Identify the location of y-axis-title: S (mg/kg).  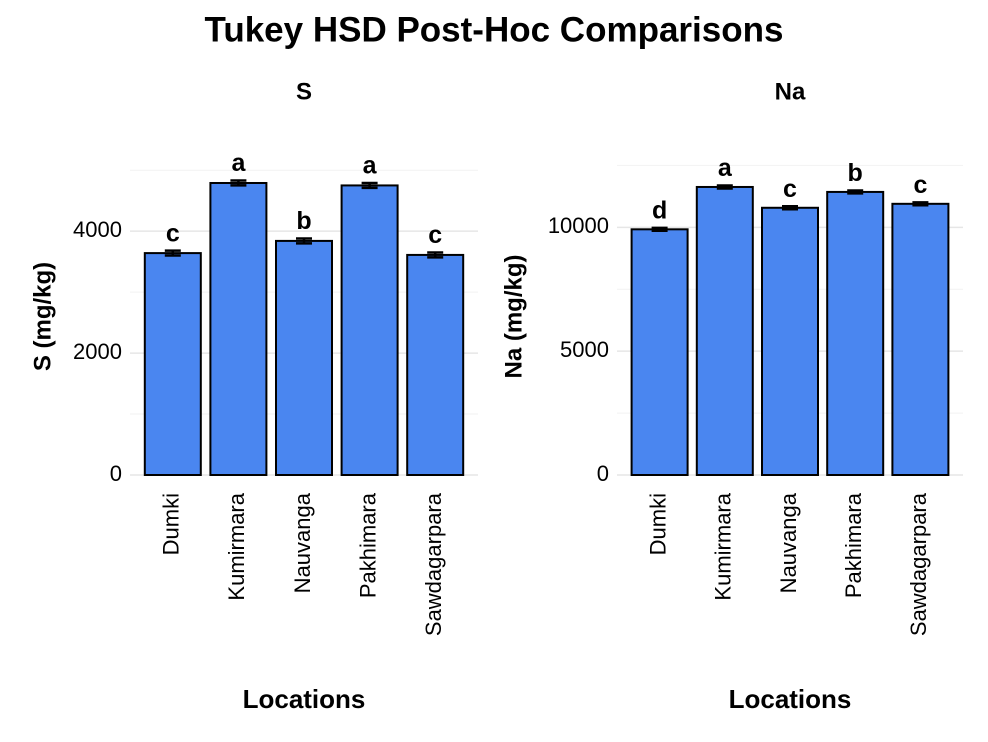
(42, 316).